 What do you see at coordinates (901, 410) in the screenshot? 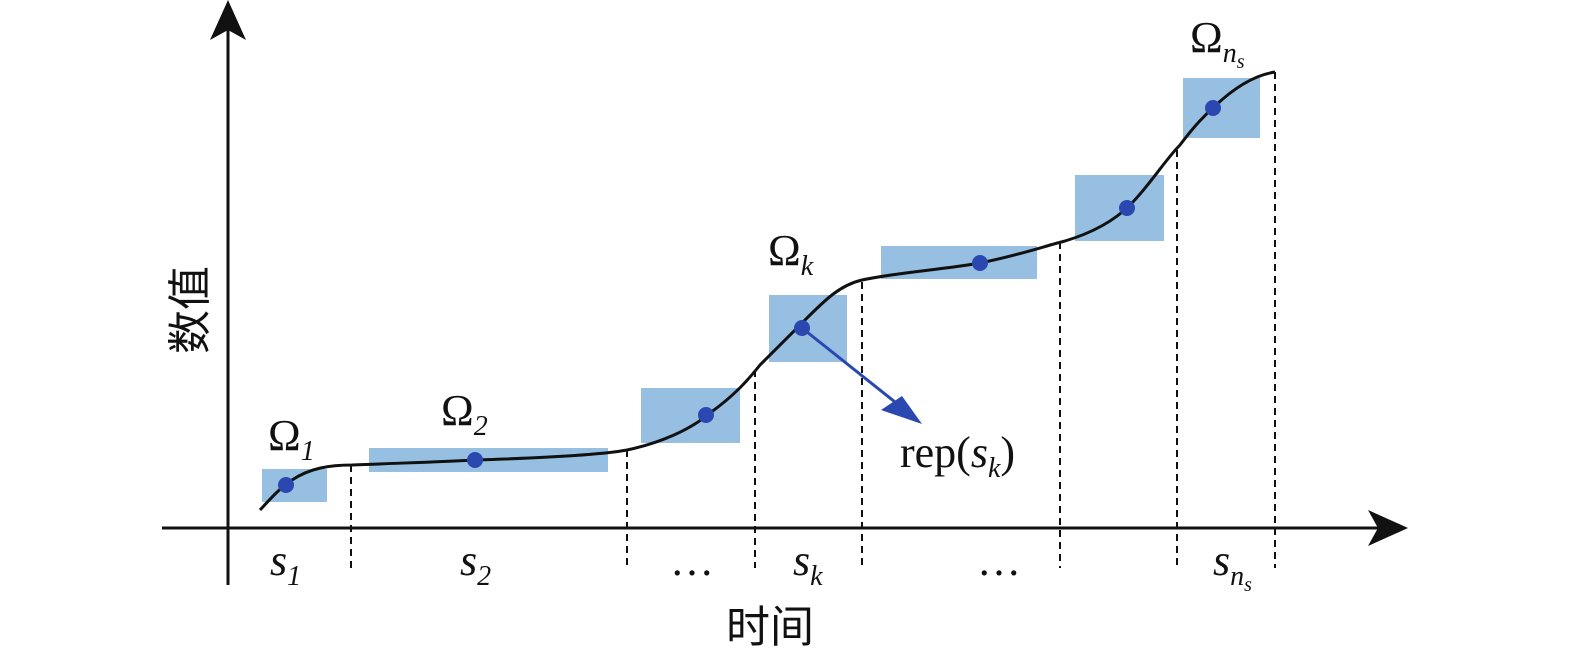
I see `rep-arrow-head` at bounding box center [901, 410].